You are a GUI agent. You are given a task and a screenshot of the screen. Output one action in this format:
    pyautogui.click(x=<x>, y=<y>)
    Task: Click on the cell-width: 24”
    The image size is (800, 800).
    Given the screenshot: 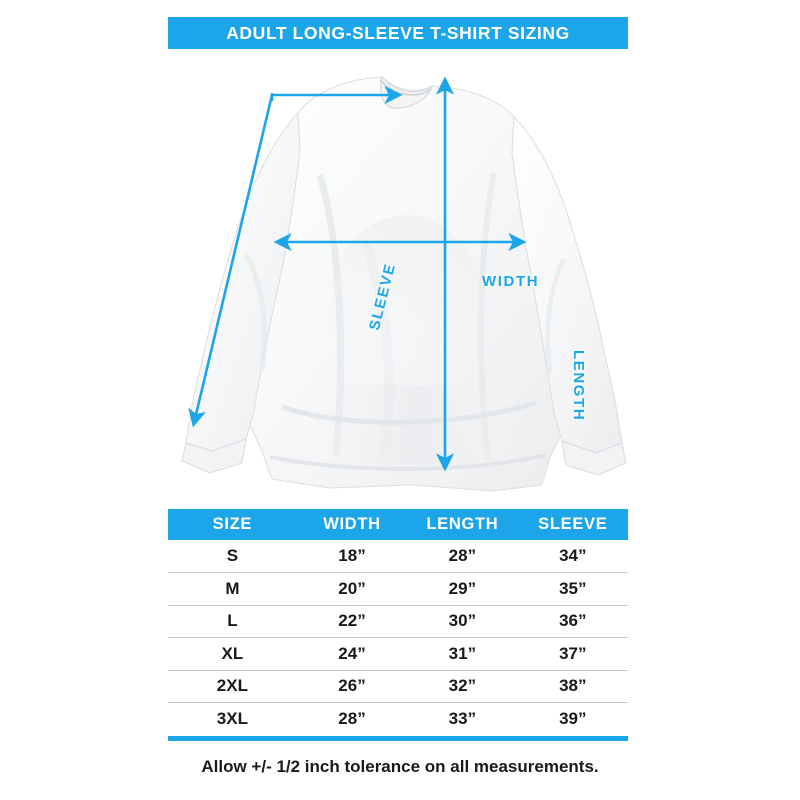 What is the action you would take?
    pyautogui.click(x=352, y=654)
    